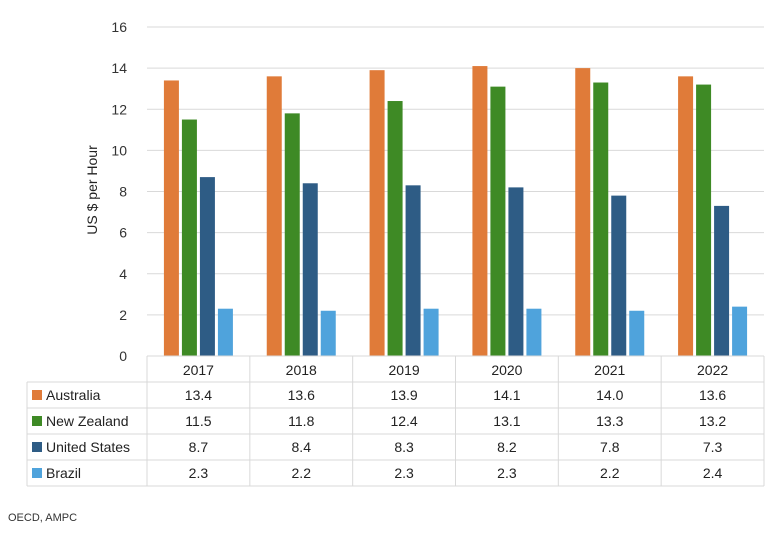 The height and width of the screenshot is (534, 768). Describe the element at coordinates (119, 27) in the screenshot. I see `y-tick-label: 16` at that location.